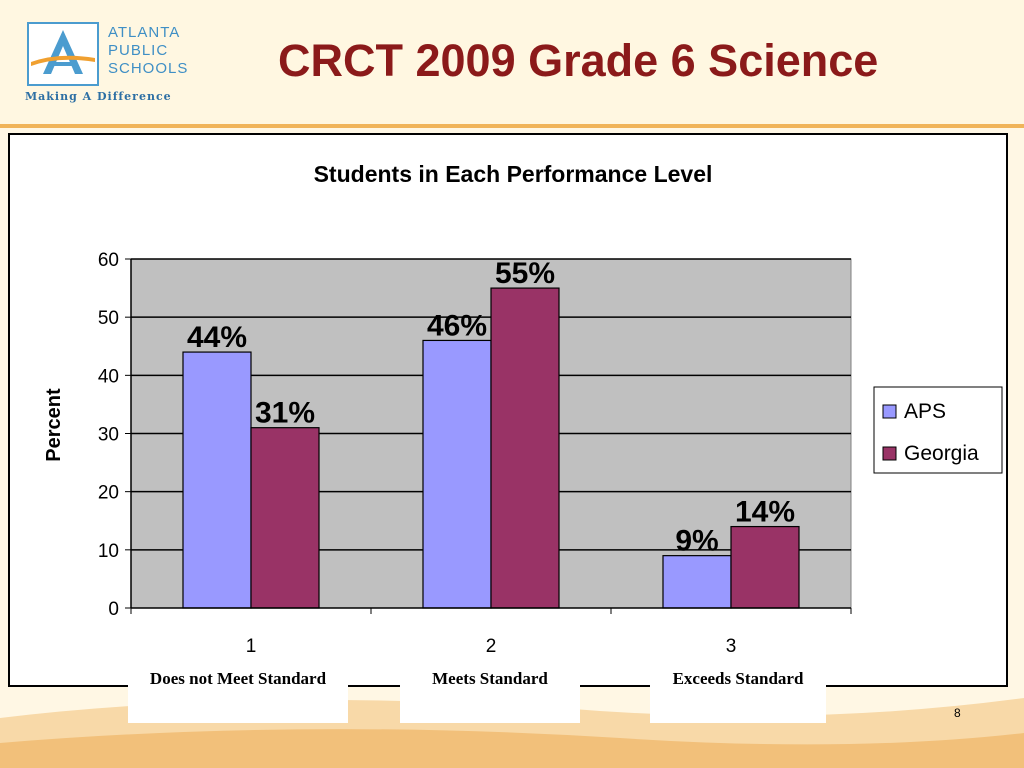  What do you see at coordinates (217, 337) in the screenshot?
I see `data-label-aps-1: 44%` at bounding box center [217, 337].